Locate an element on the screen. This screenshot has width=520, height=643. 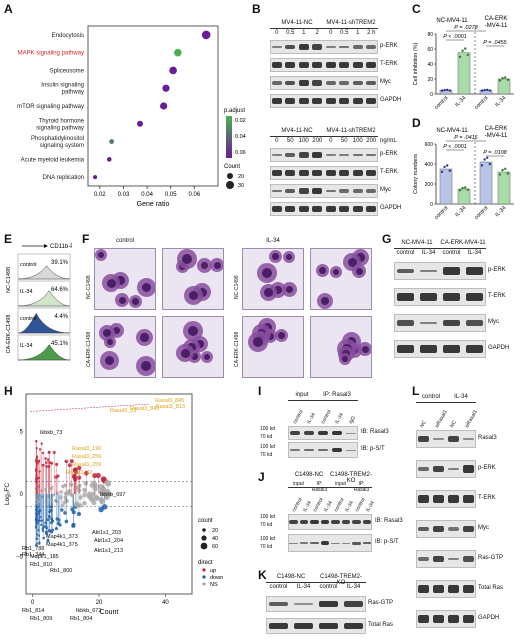
panel-i-rule is located at coordinates (323, 400).